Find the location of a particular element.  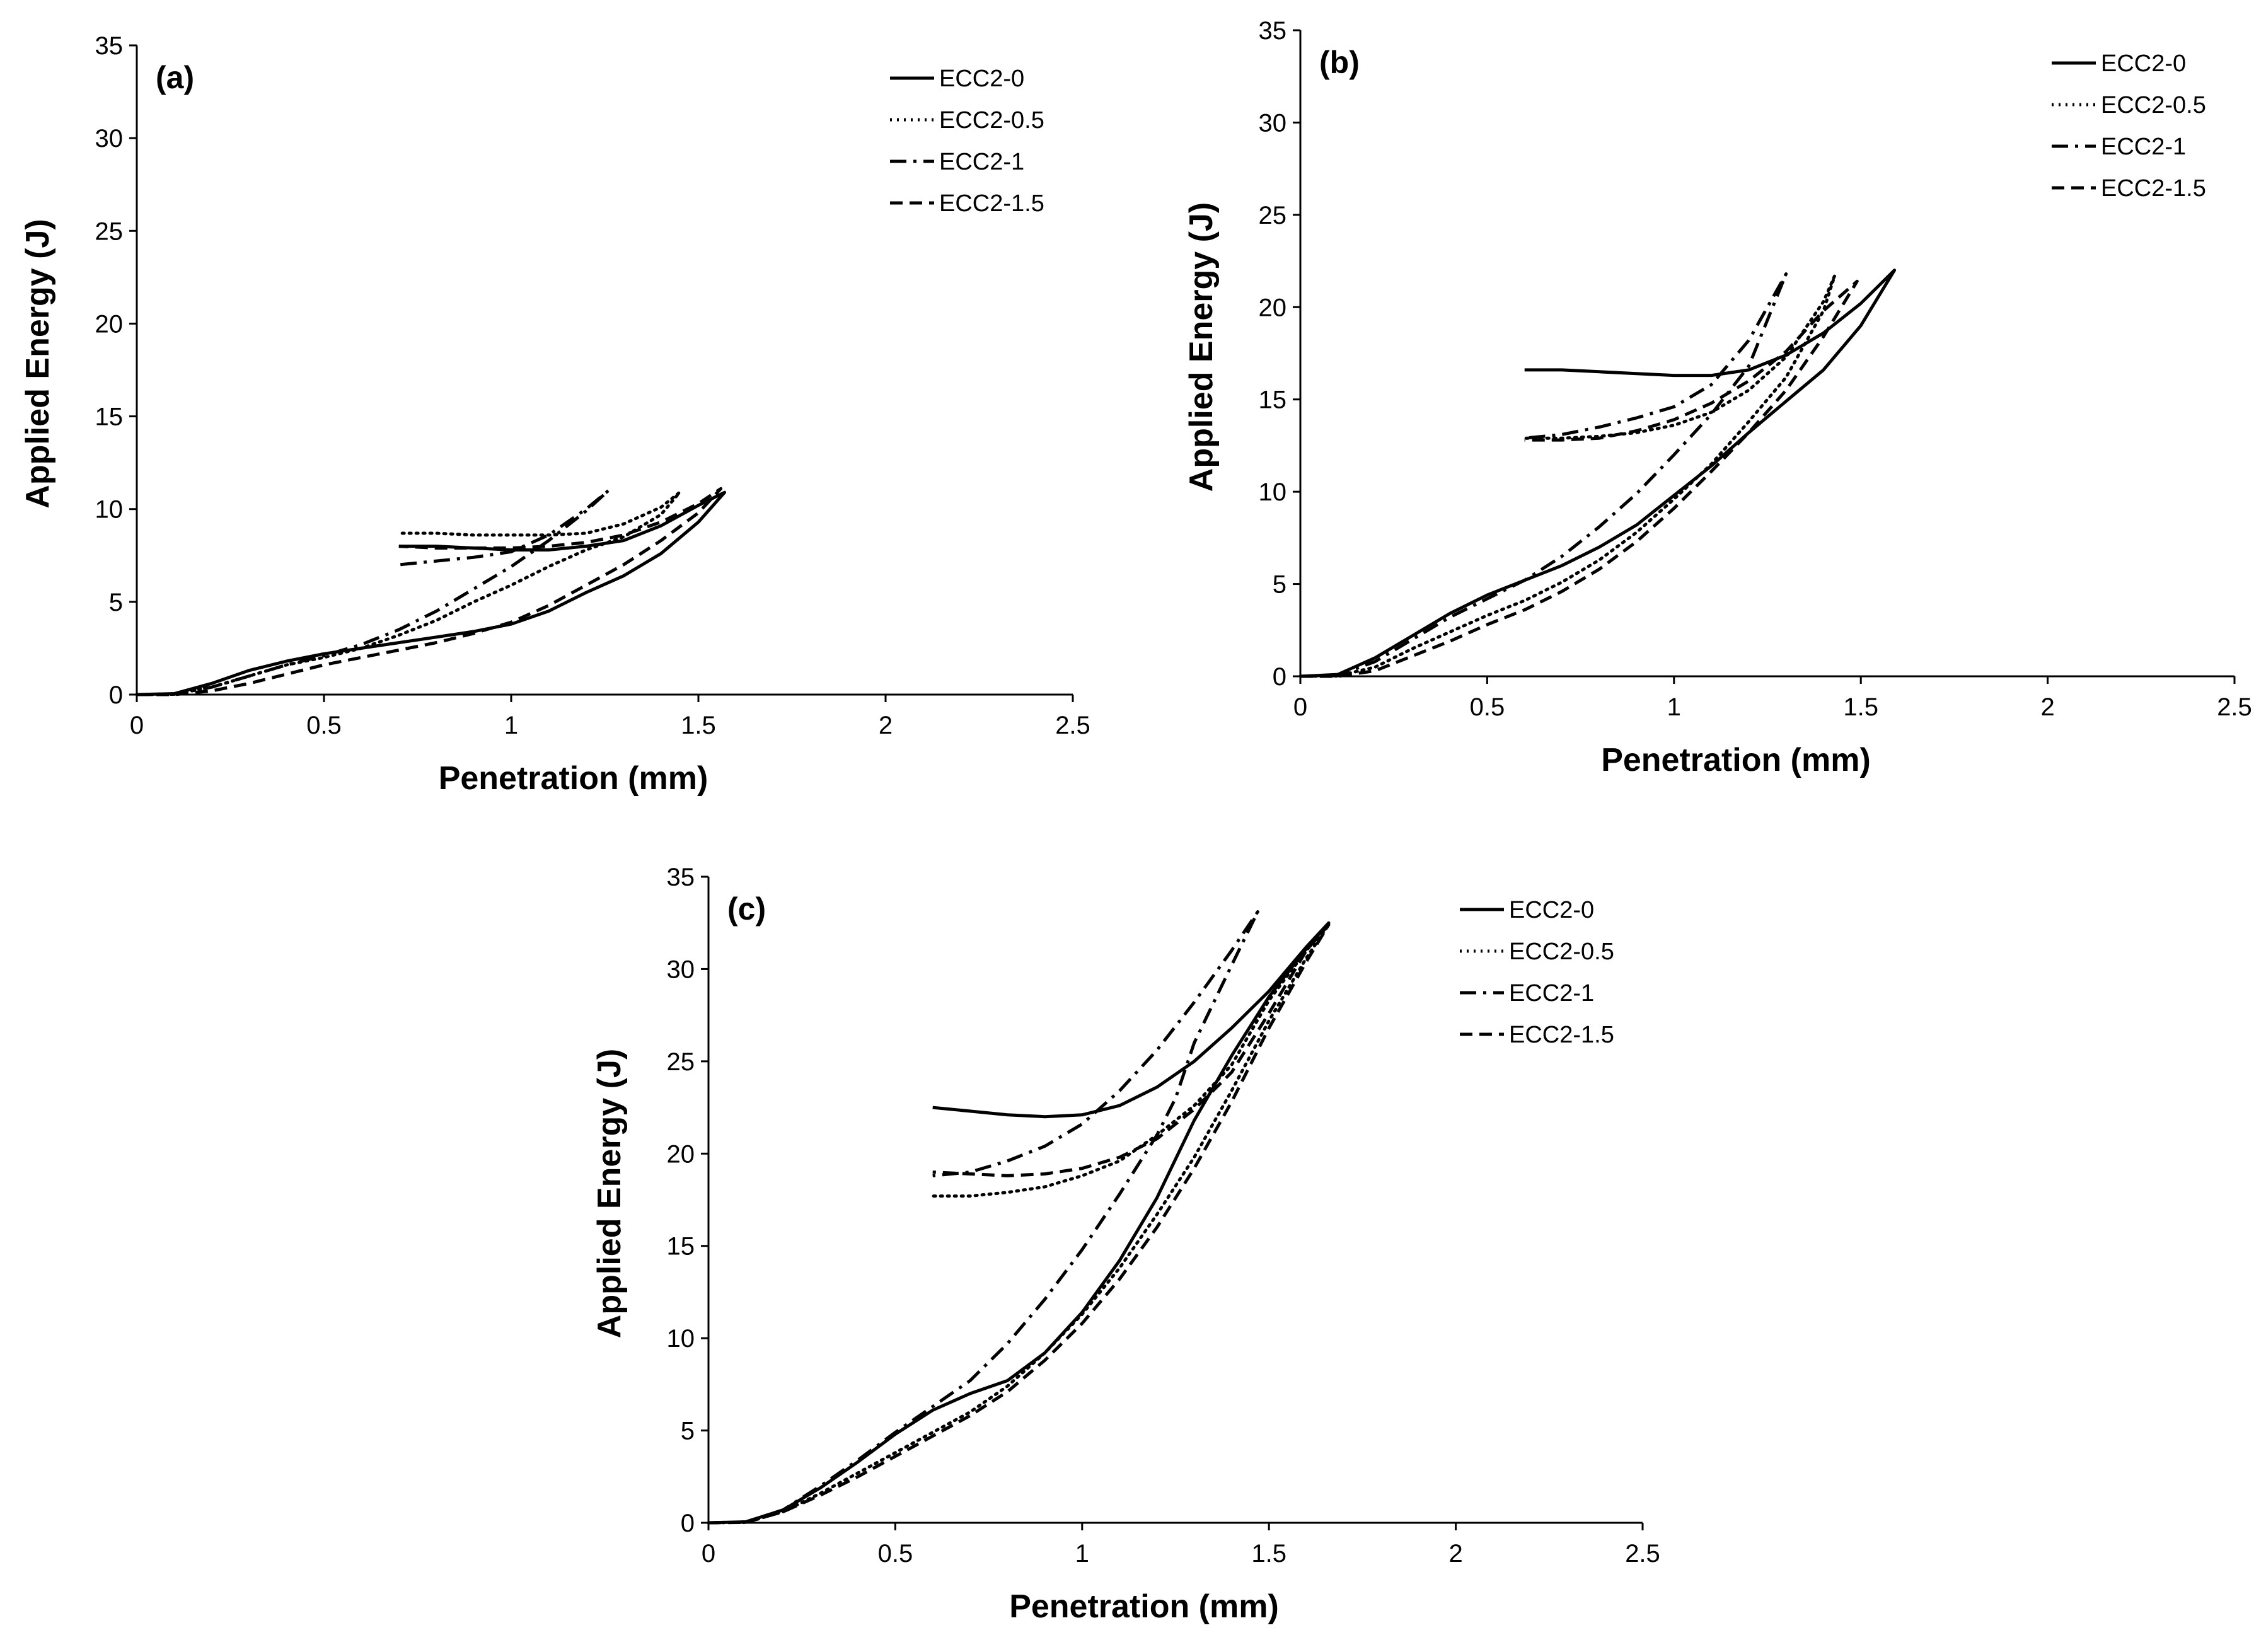

panel-label: (a) is located at coordinates (175, 77).